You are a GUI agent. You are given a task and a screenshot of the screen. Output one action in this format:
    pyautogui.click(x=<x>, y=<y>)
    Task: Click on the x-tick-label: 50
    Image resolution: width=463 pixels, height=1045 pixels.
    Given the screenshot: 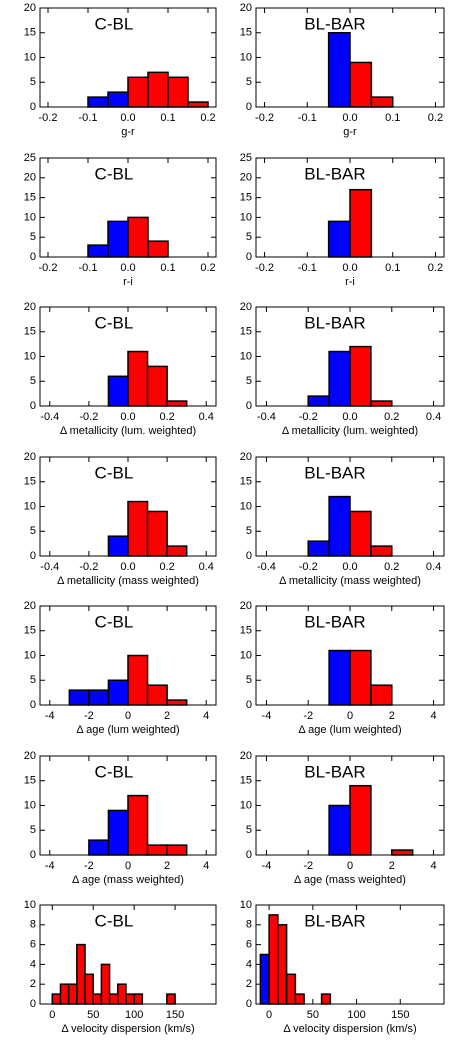 What is the action you would take?
    pyautogui.click(x=93, y=1015)
    